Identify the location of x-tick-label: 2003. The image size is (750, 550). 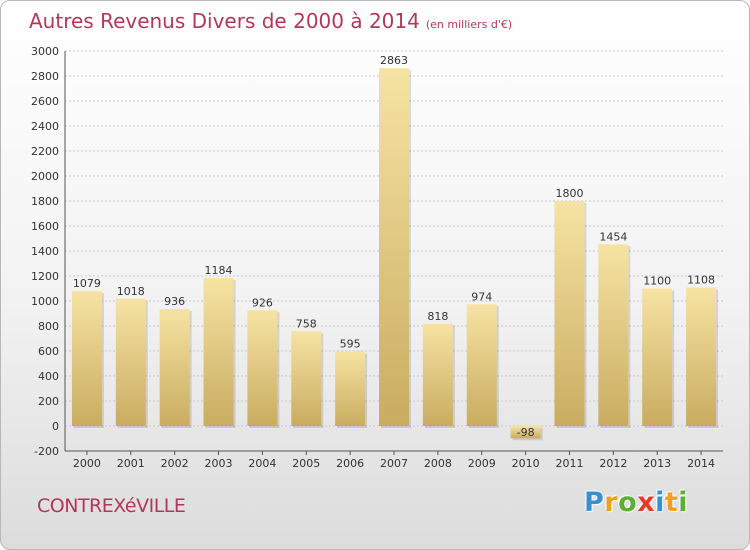
(219, 463).